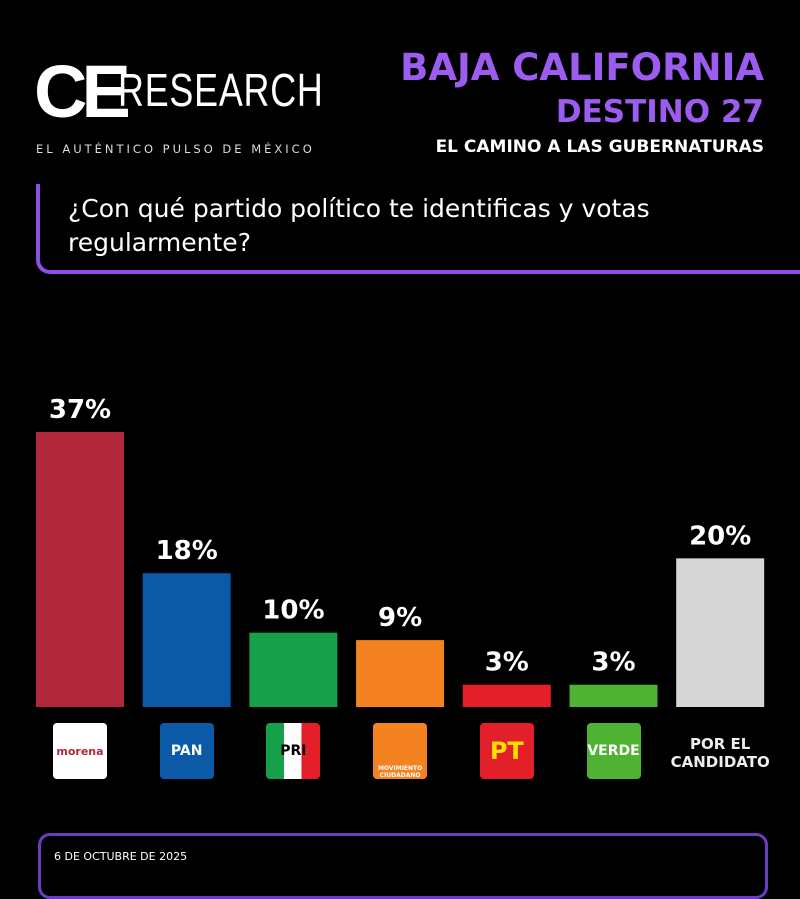 The height and width of the screenshot is (899, 800). What do you see at coordinates (80, 751) in the screenshot?
I see `category-label: morena` at bounding box center [80, 751].